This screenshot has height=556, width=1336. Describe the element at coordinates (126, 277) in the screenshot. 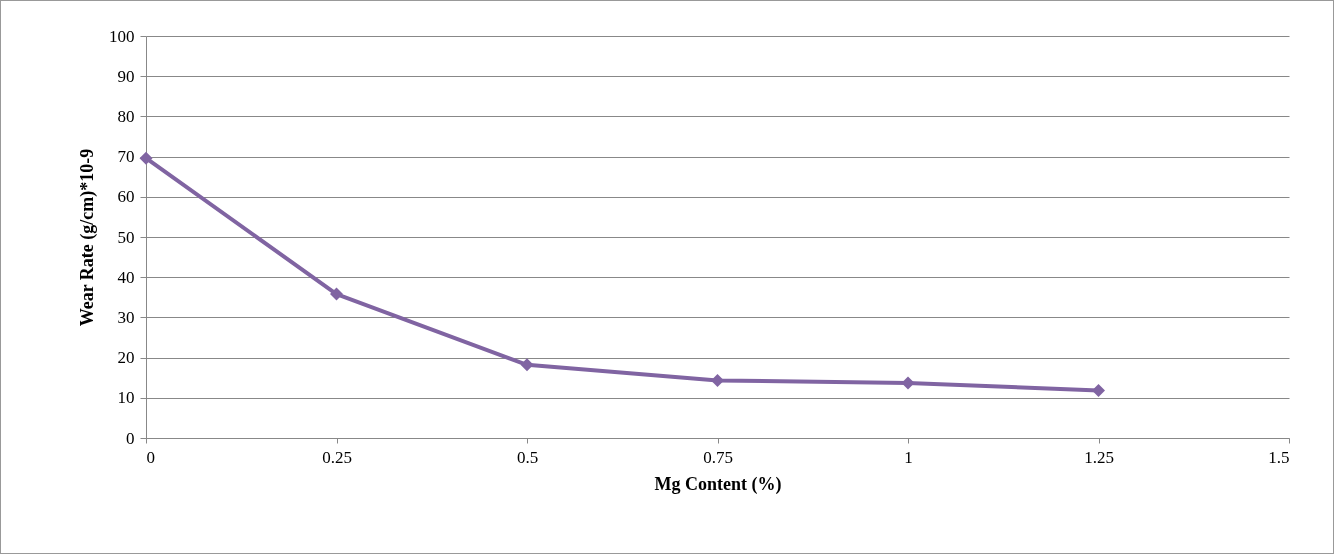

I see `y-tick-label: 40` at that location.